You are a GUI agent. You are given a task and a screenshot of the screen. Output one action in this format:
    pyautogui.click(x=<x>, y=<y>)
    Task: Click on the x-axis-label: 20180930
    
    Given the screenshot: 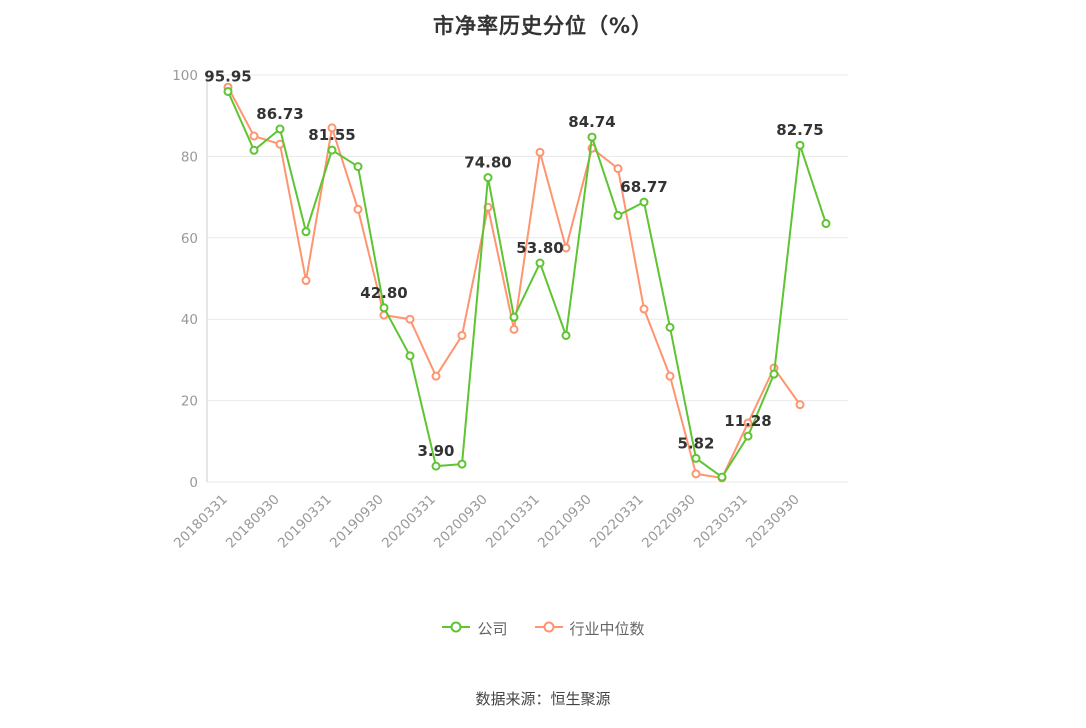 What is the action you would take?
    pyautogui.click(x=253, y=522)
    